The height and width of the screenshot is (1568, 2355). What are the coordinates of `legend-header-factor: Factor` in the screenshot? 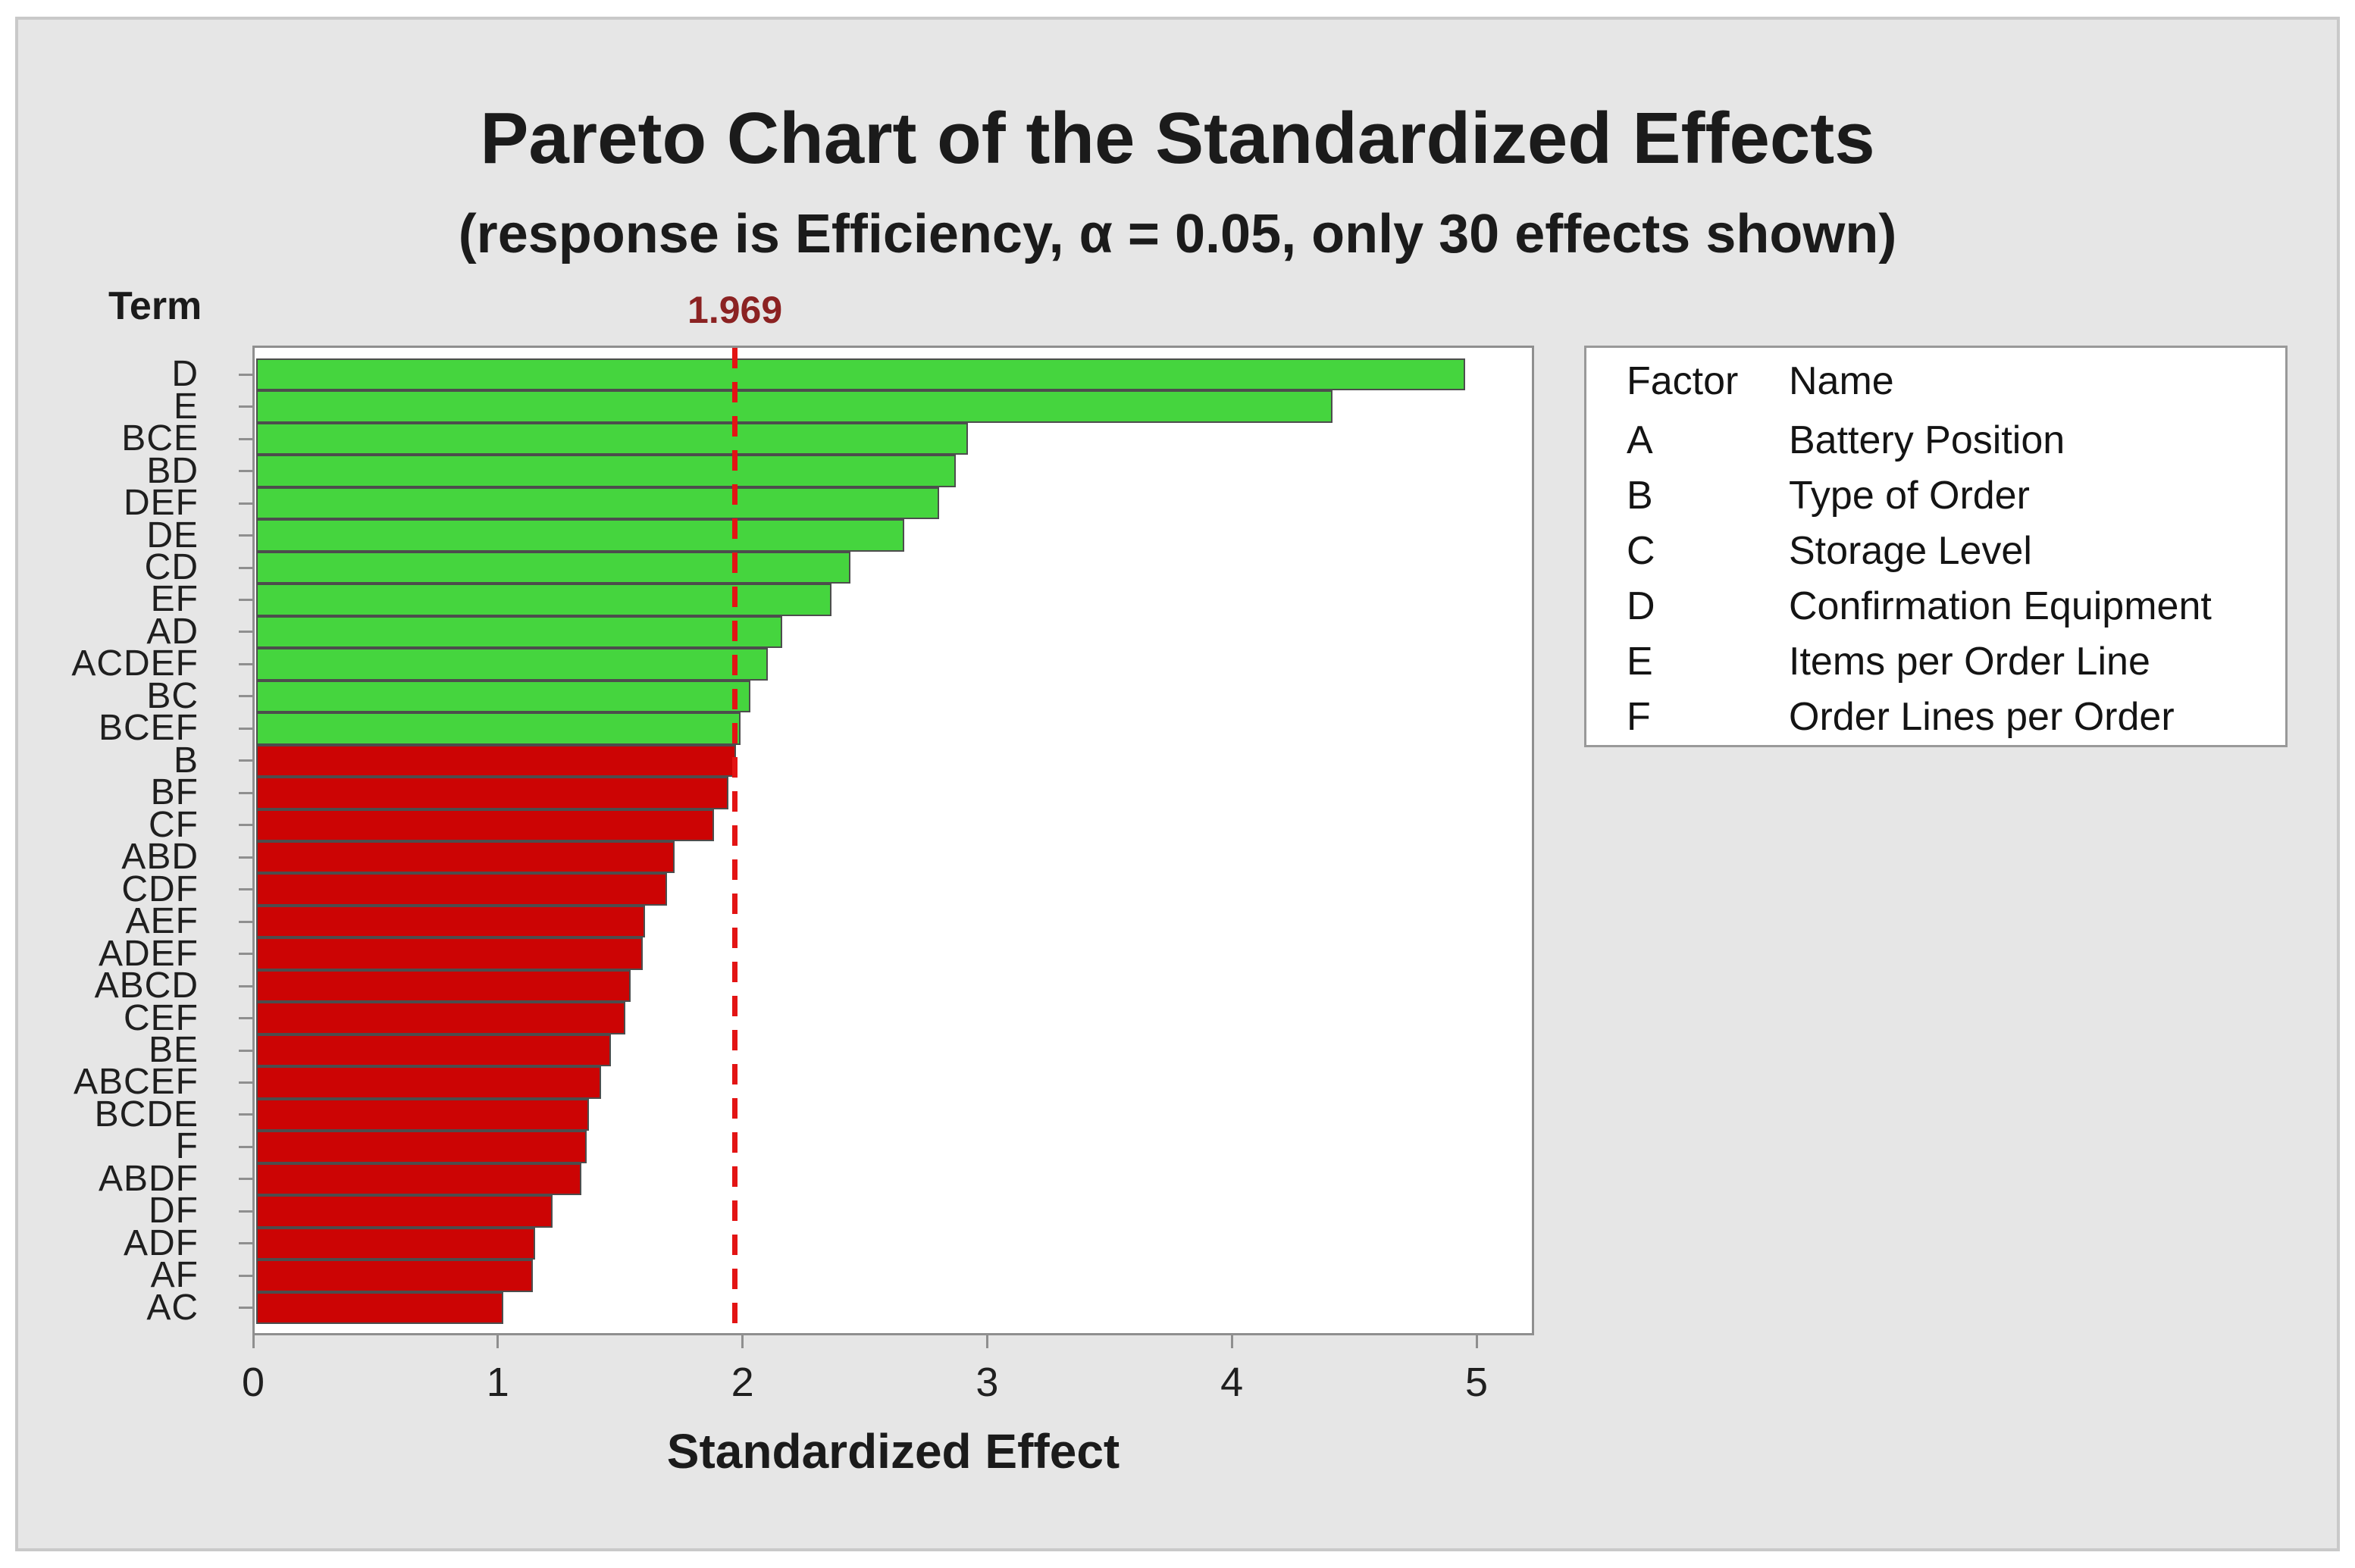 It's located at (1683, 381).